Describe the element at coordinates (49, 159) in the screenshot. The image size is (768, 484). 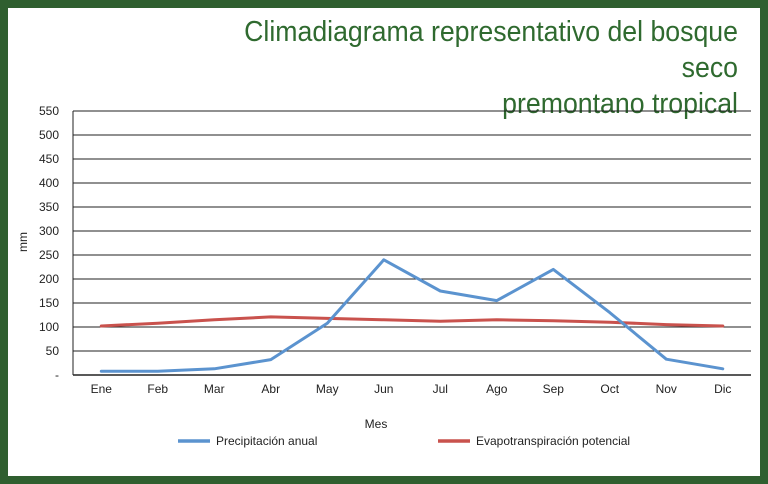
I see `y-tick-label: 450` at that location.